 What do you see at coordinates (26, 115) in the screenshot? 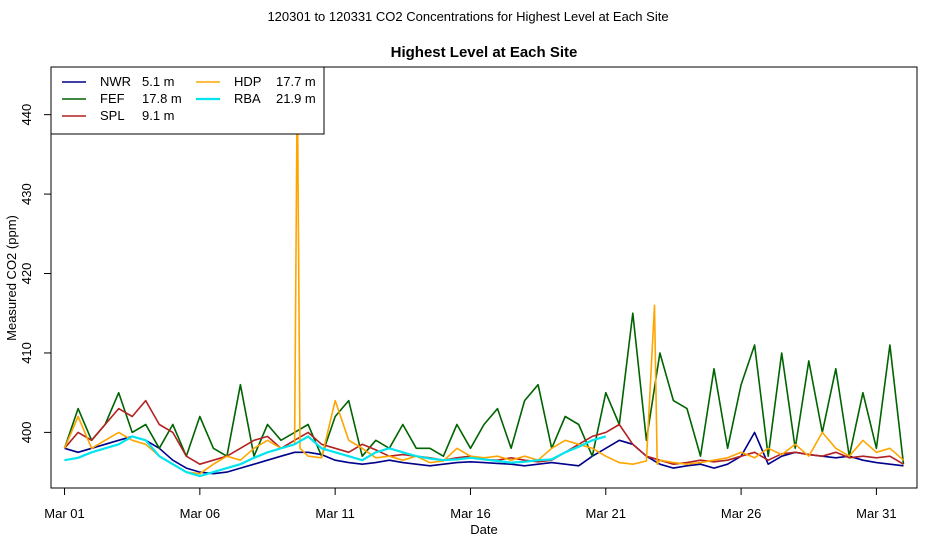
I see `y-tick-label: 440` at bounding box center [26, 115].